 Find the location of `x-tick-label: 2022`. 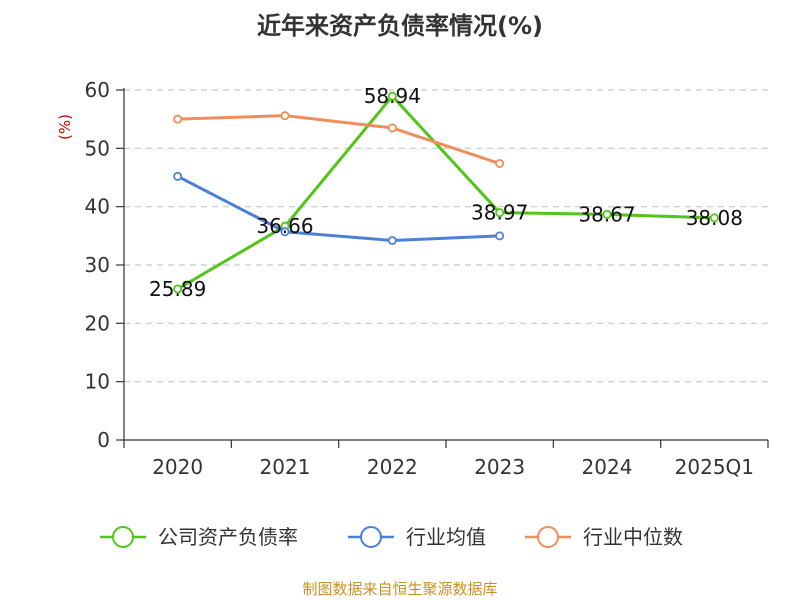

x-tick-label: 2022 is located at coordinates (392, 467).